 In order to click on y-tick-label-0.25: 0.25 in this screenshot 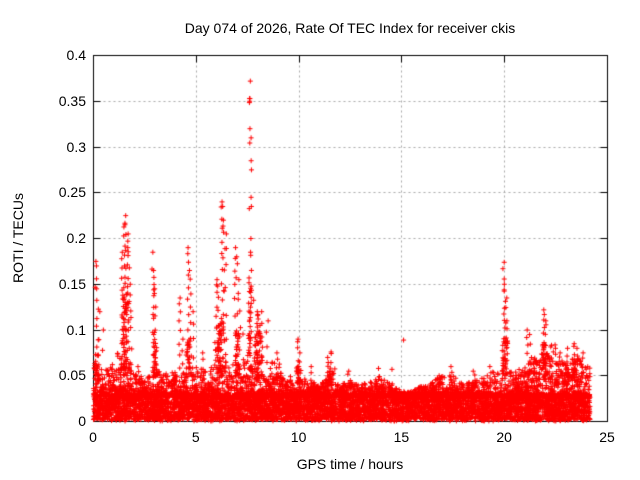, I will do `click(72, 192)`.